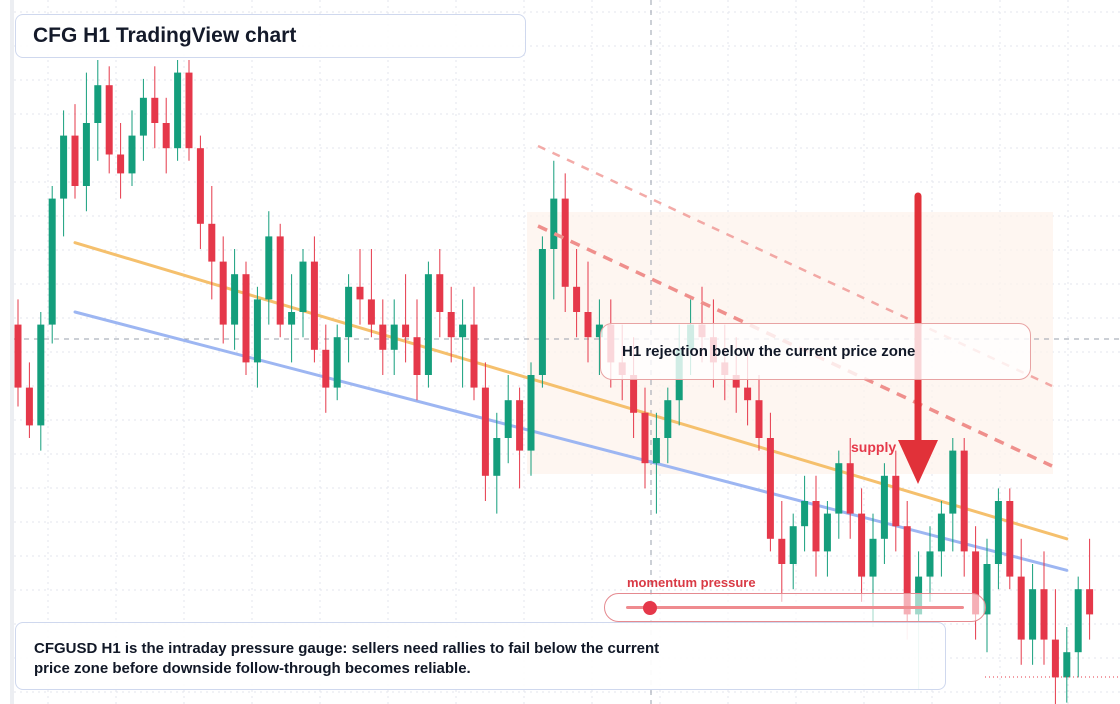 The height and width of the screenshot is (704, 1120). I want to click on supply-label: supply, so click(874, 447).